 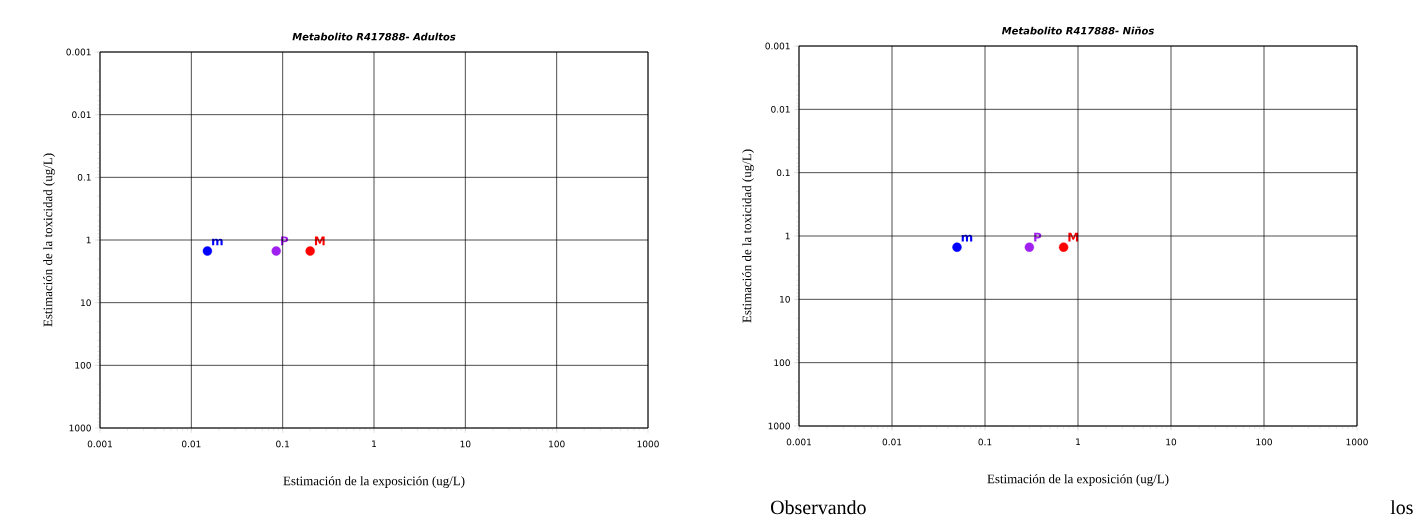 I want to click on chart-title: Metabolito R417888- Adultos, so click(x=374, y=36).